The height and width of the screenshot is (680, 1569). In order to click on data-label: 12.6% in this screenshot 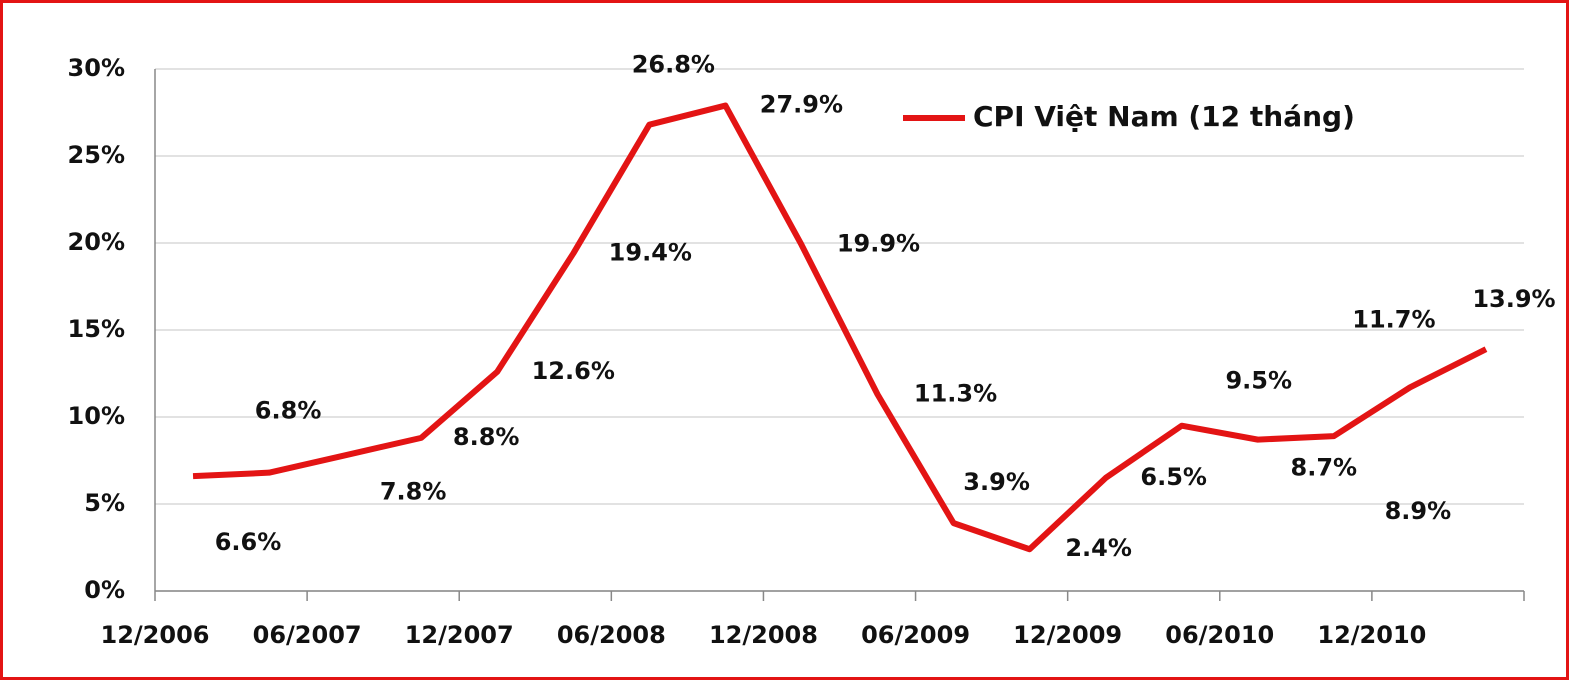, I will do `click(573, 371)`.